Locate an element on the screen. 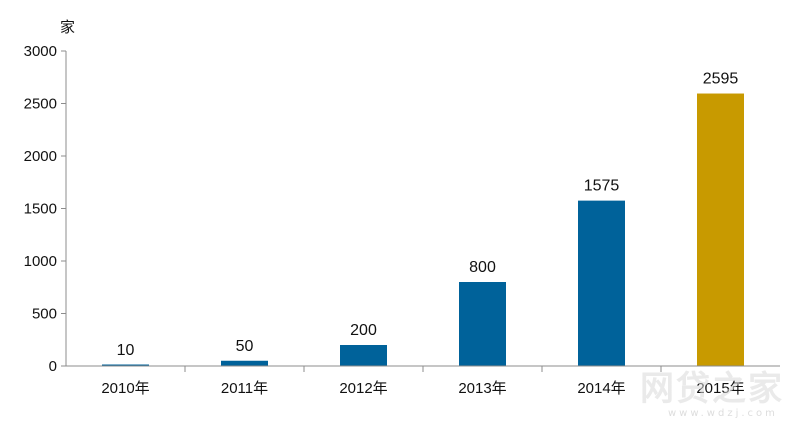 The image size is (800, 427). x-axis-ticks: 2010年 2011年 2012年 2013年 2014年 2015年 is located at coordinates (423, 381).